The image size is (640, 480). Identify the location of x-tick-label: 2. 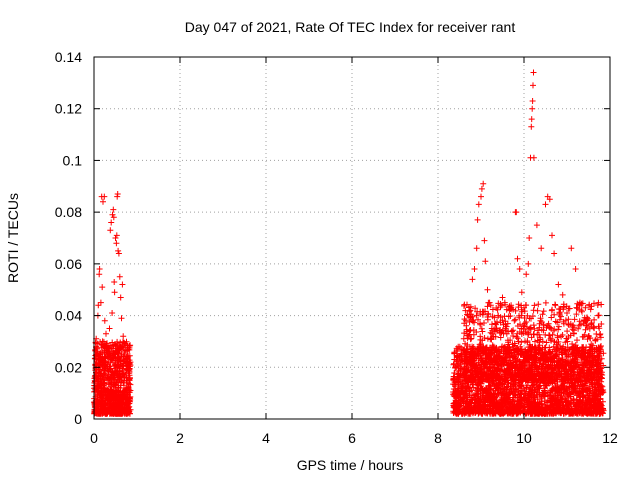
(180, 438).